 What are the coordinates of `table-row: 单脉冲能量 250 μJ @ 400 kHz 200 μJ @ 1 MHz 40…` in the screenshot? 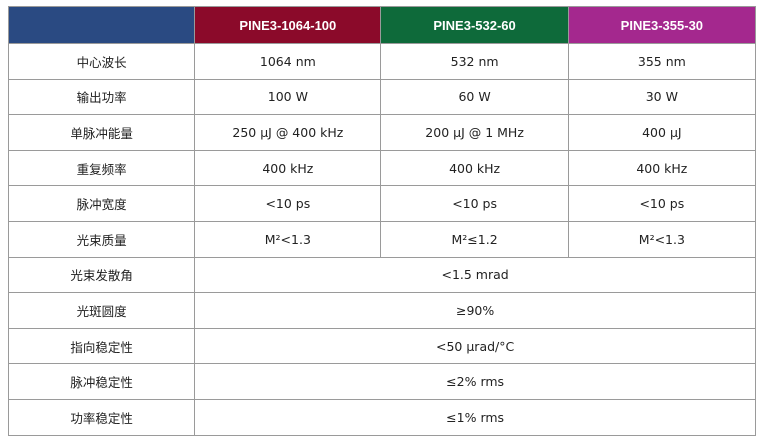 It's located at (382, 132).